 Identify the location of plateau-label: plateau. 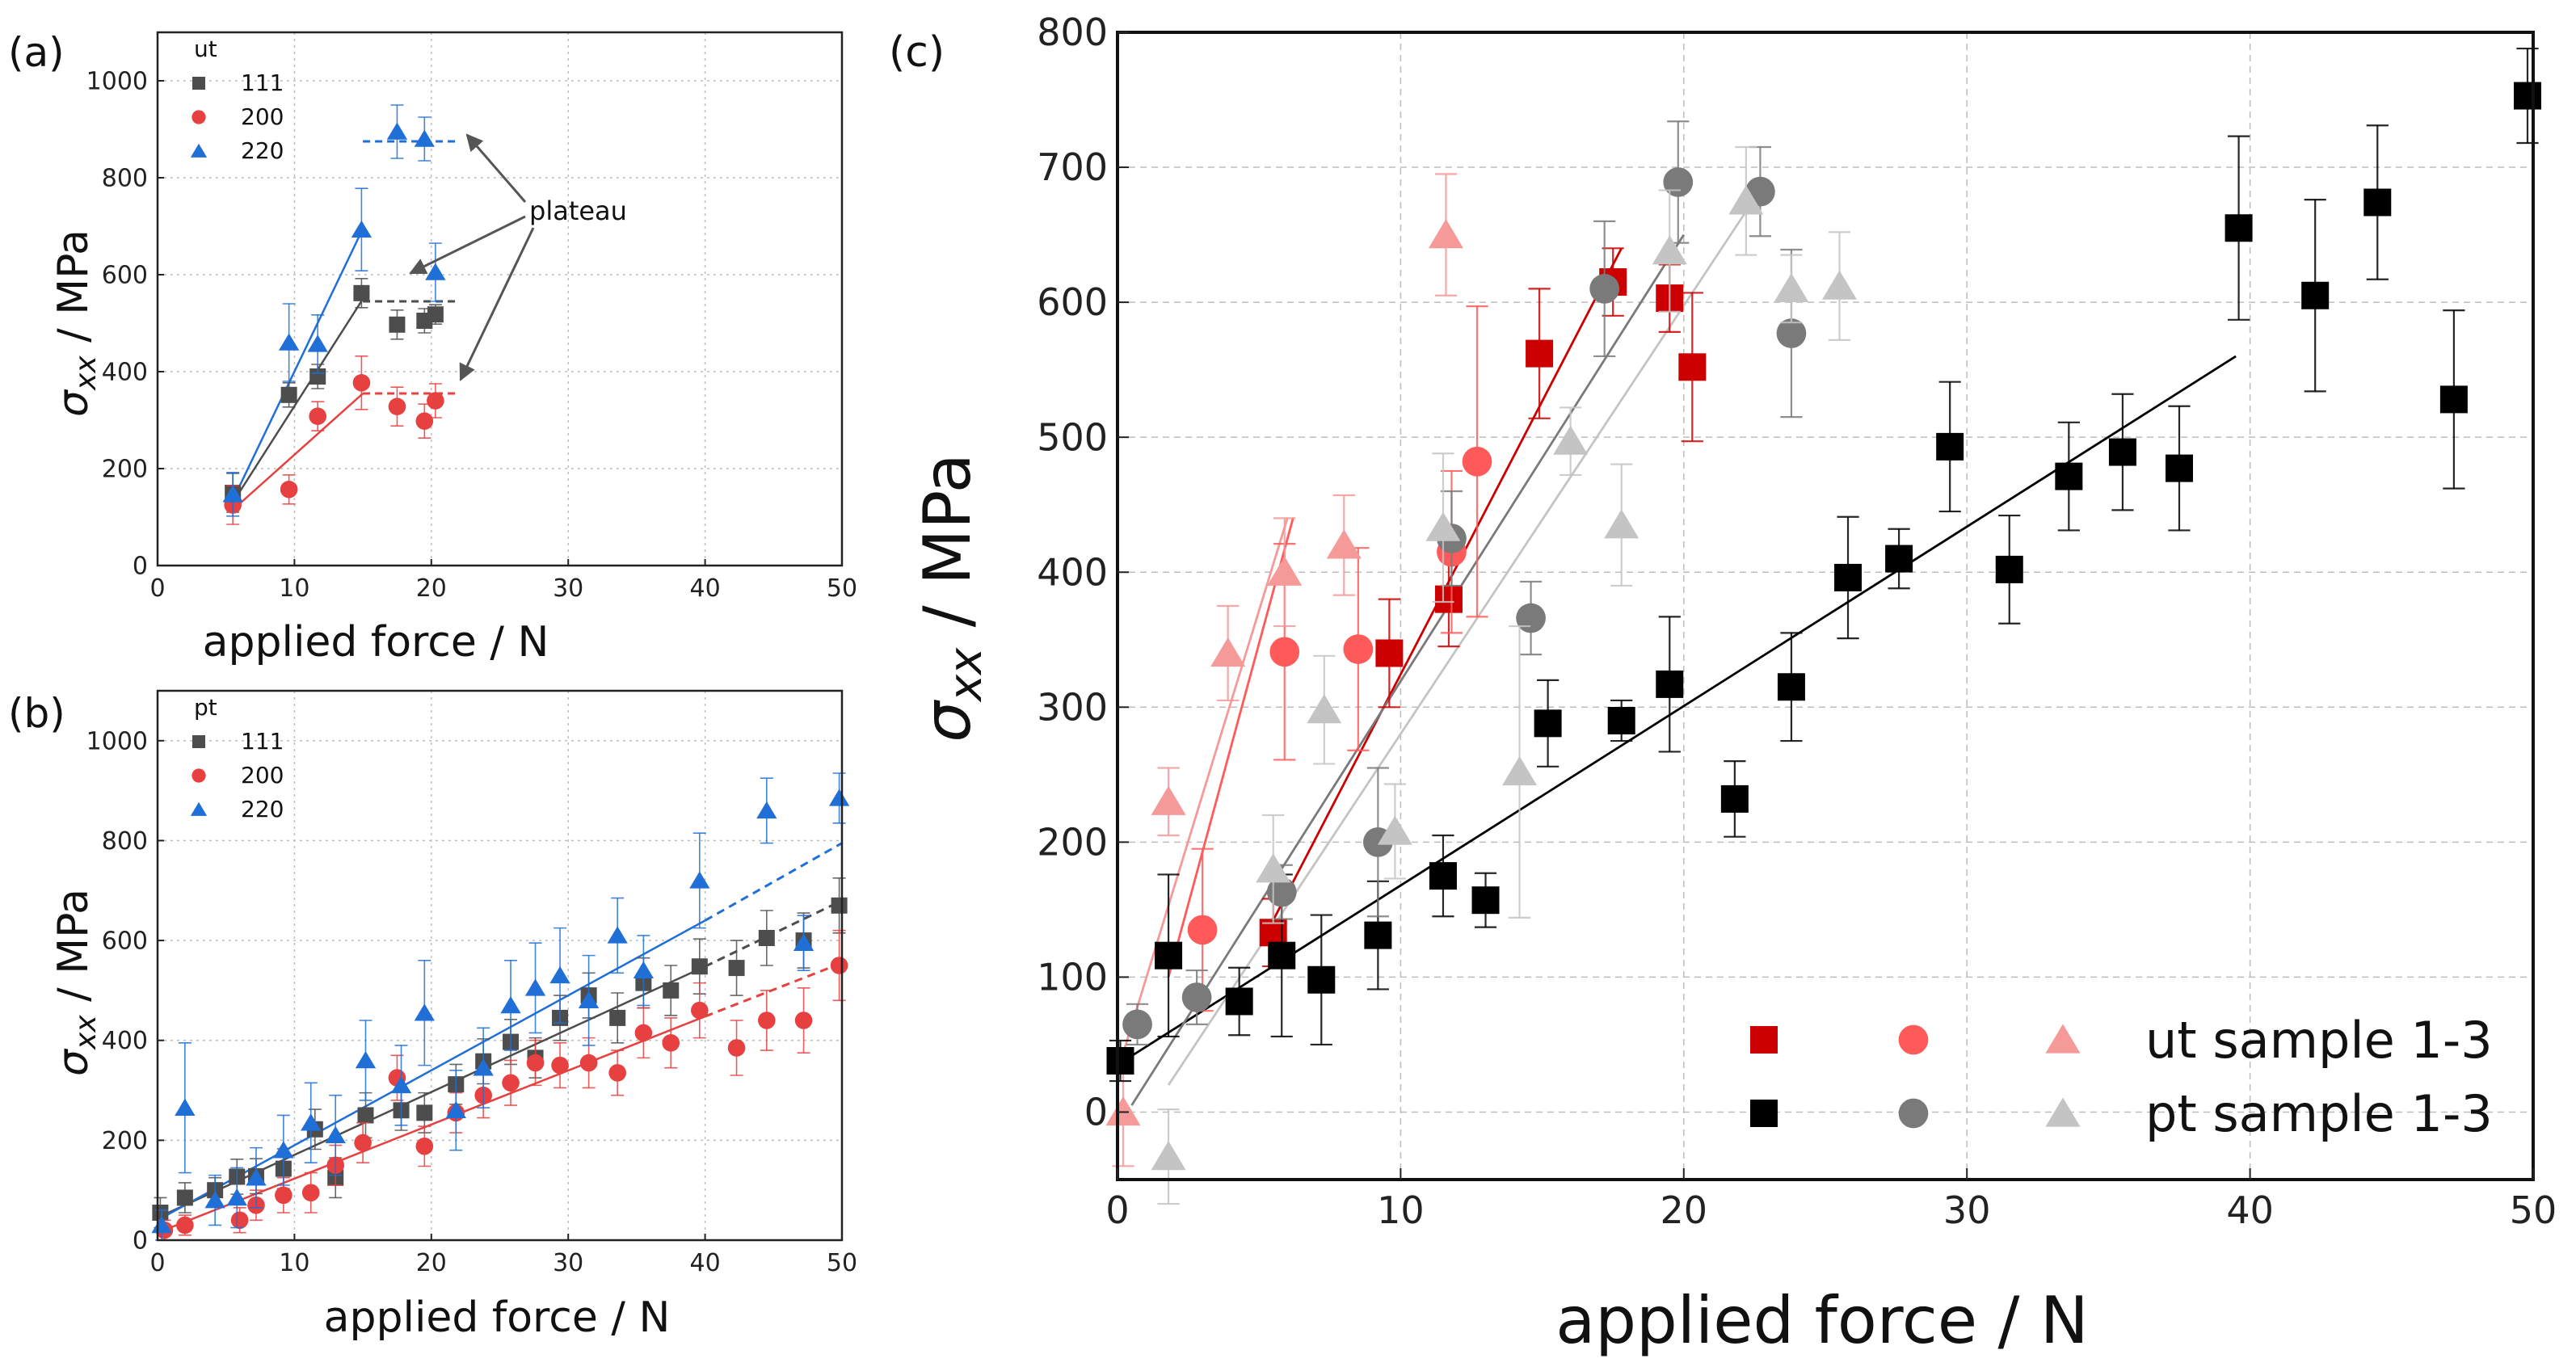
(578, 211).